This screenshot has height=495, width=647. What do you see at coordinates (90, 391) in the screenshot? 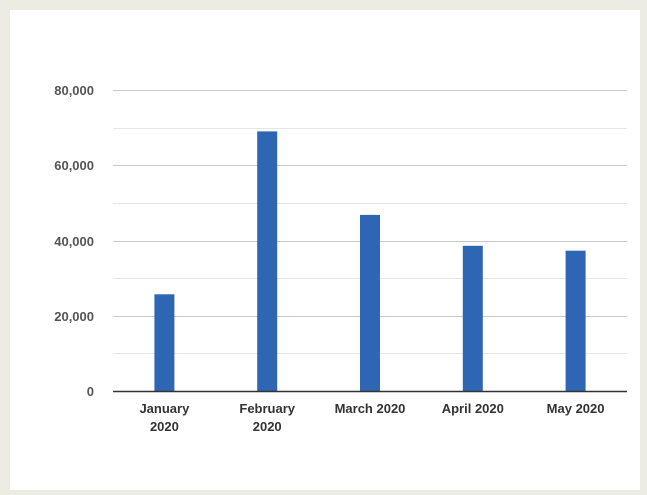
I see `y-tick-label: 0` at bounding box center [90, 391].